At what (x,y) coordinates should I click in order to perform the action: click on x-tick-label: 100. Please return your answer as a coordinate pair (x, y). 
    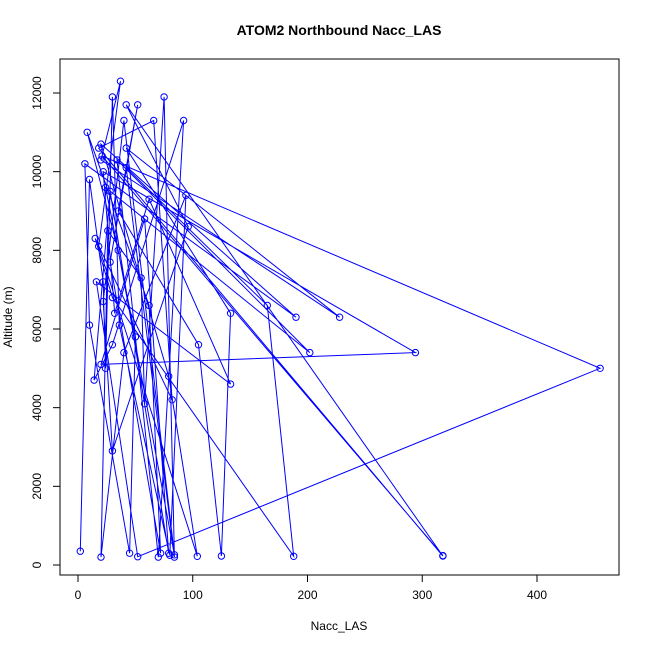
    Looking at the image, I should click on (193, 595).